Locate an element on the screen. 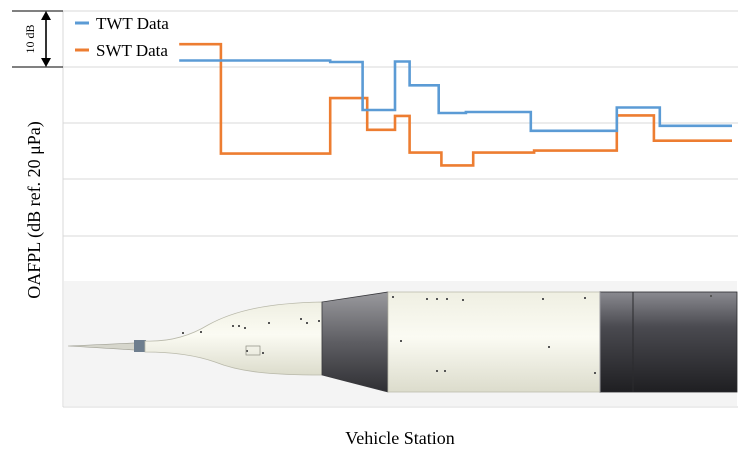 The height and width of the screenshot is (451, 738). legend-label-twt: TWT Data is located at coordinates (132, 23).